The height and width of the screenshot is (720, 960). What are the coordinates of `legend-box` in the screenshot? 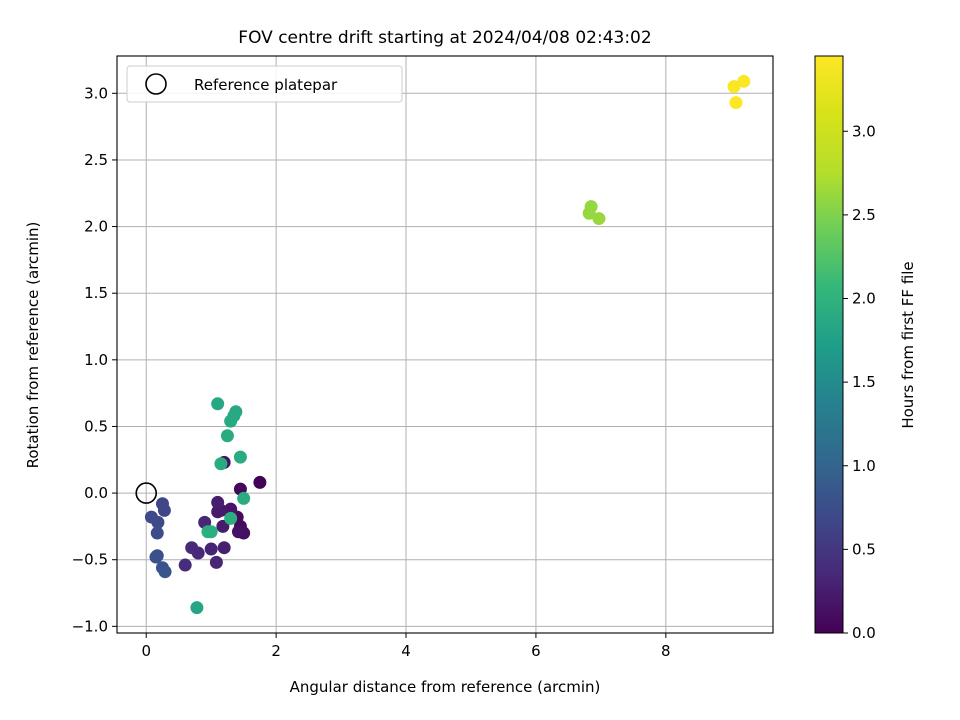 It's located at (264, 84).